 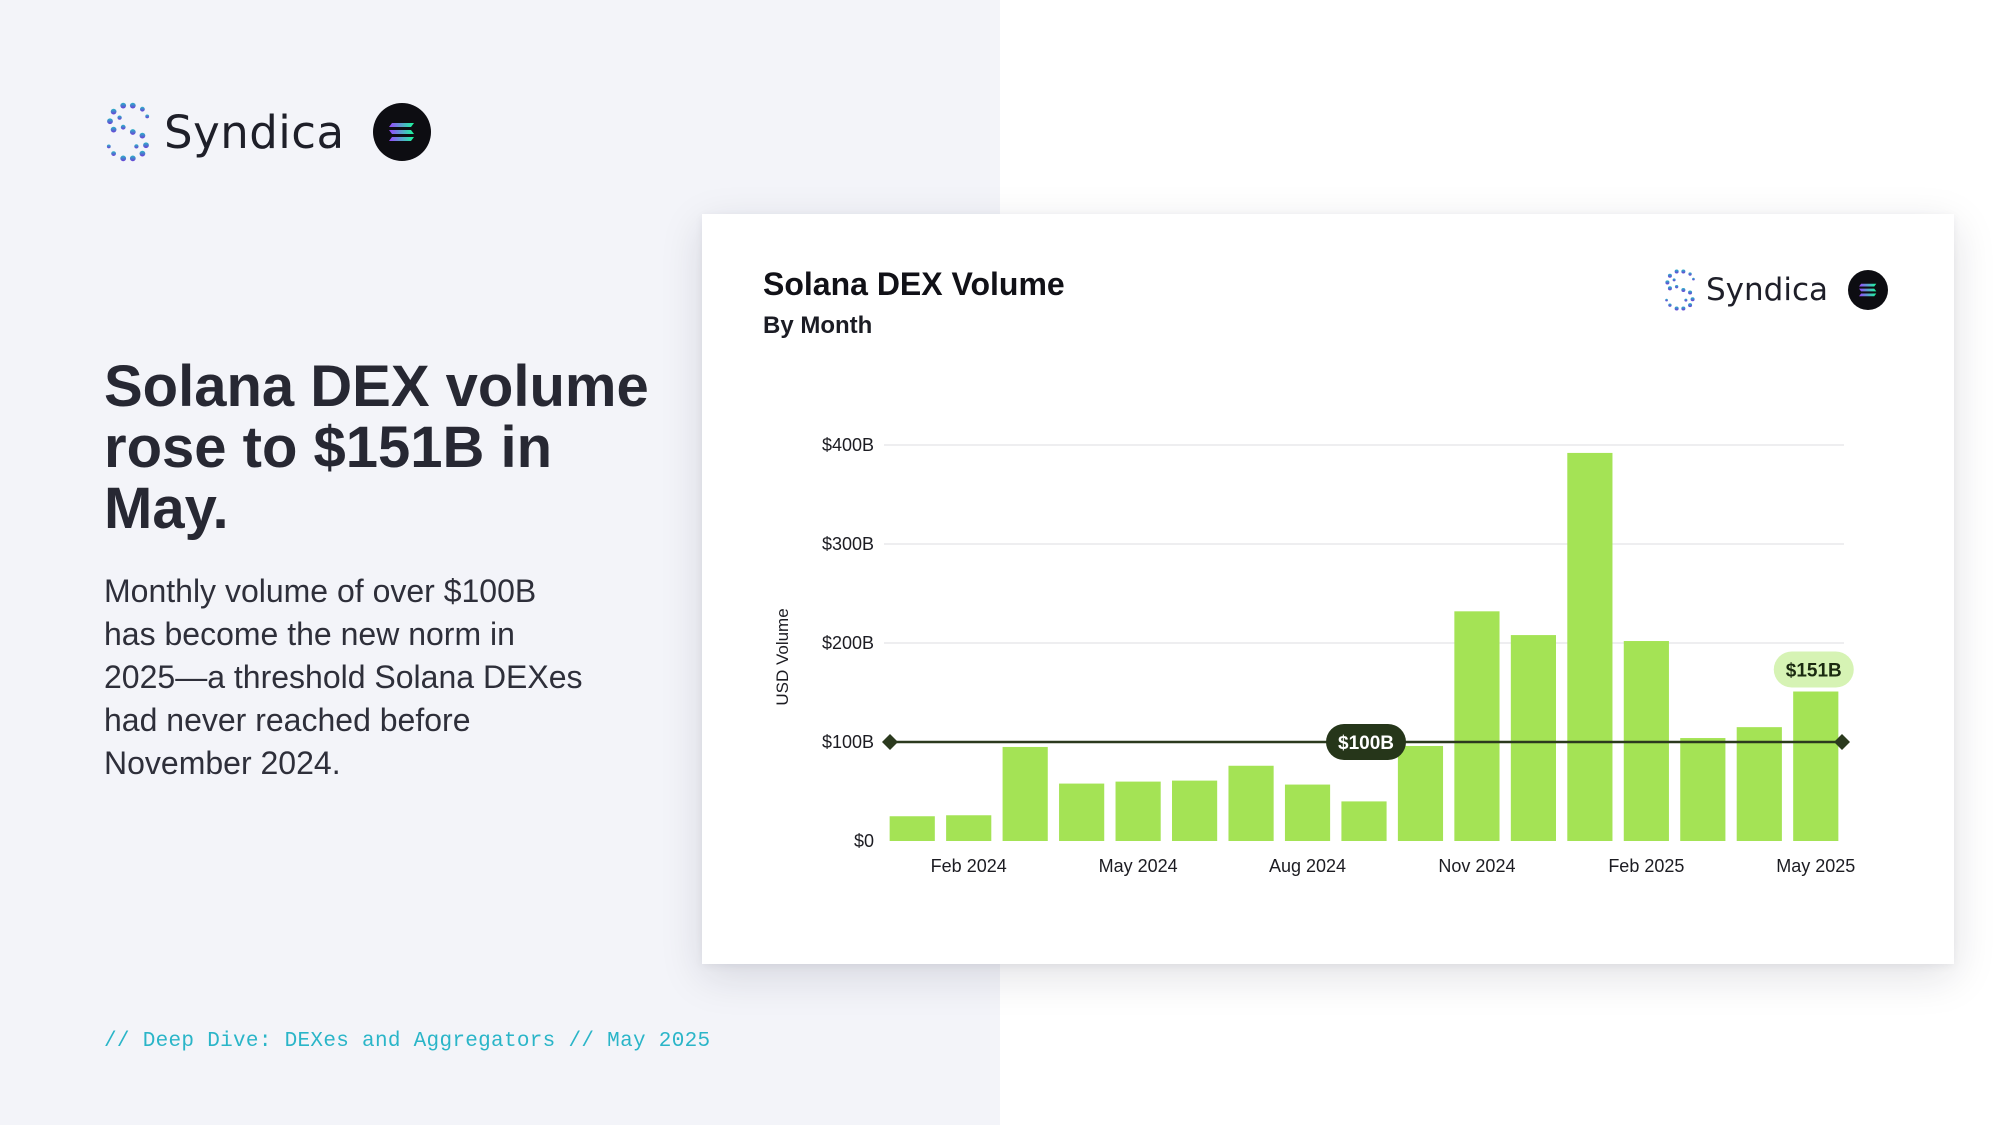 I want to click on reference-line-label: $100B, so click(x=1366, y=743).